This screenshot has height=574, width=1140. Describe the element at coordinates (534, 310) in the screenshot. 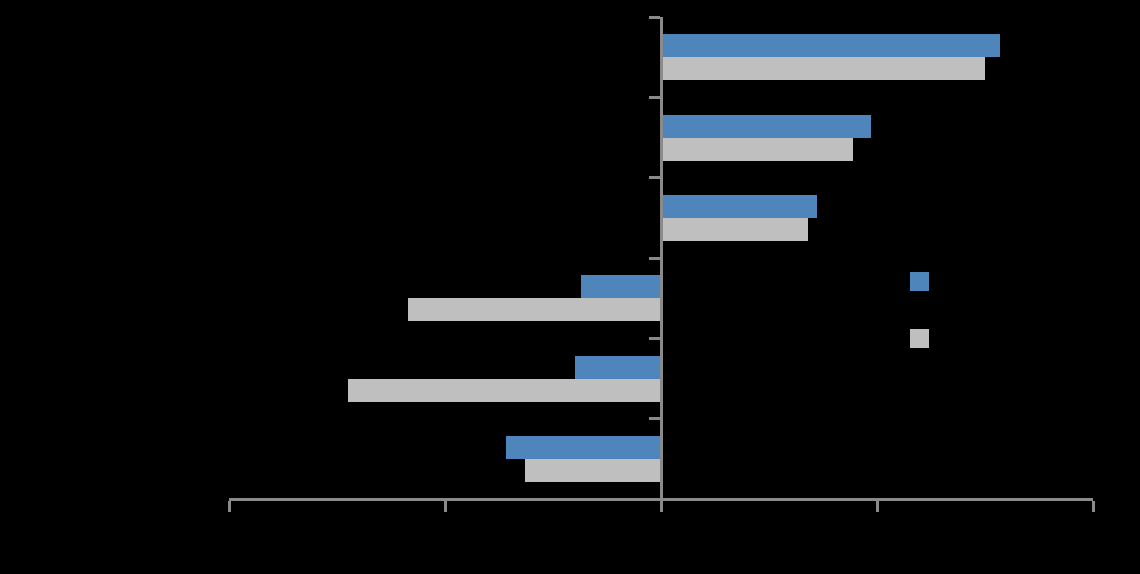

I see `bar-series-2-cat4` at that location.